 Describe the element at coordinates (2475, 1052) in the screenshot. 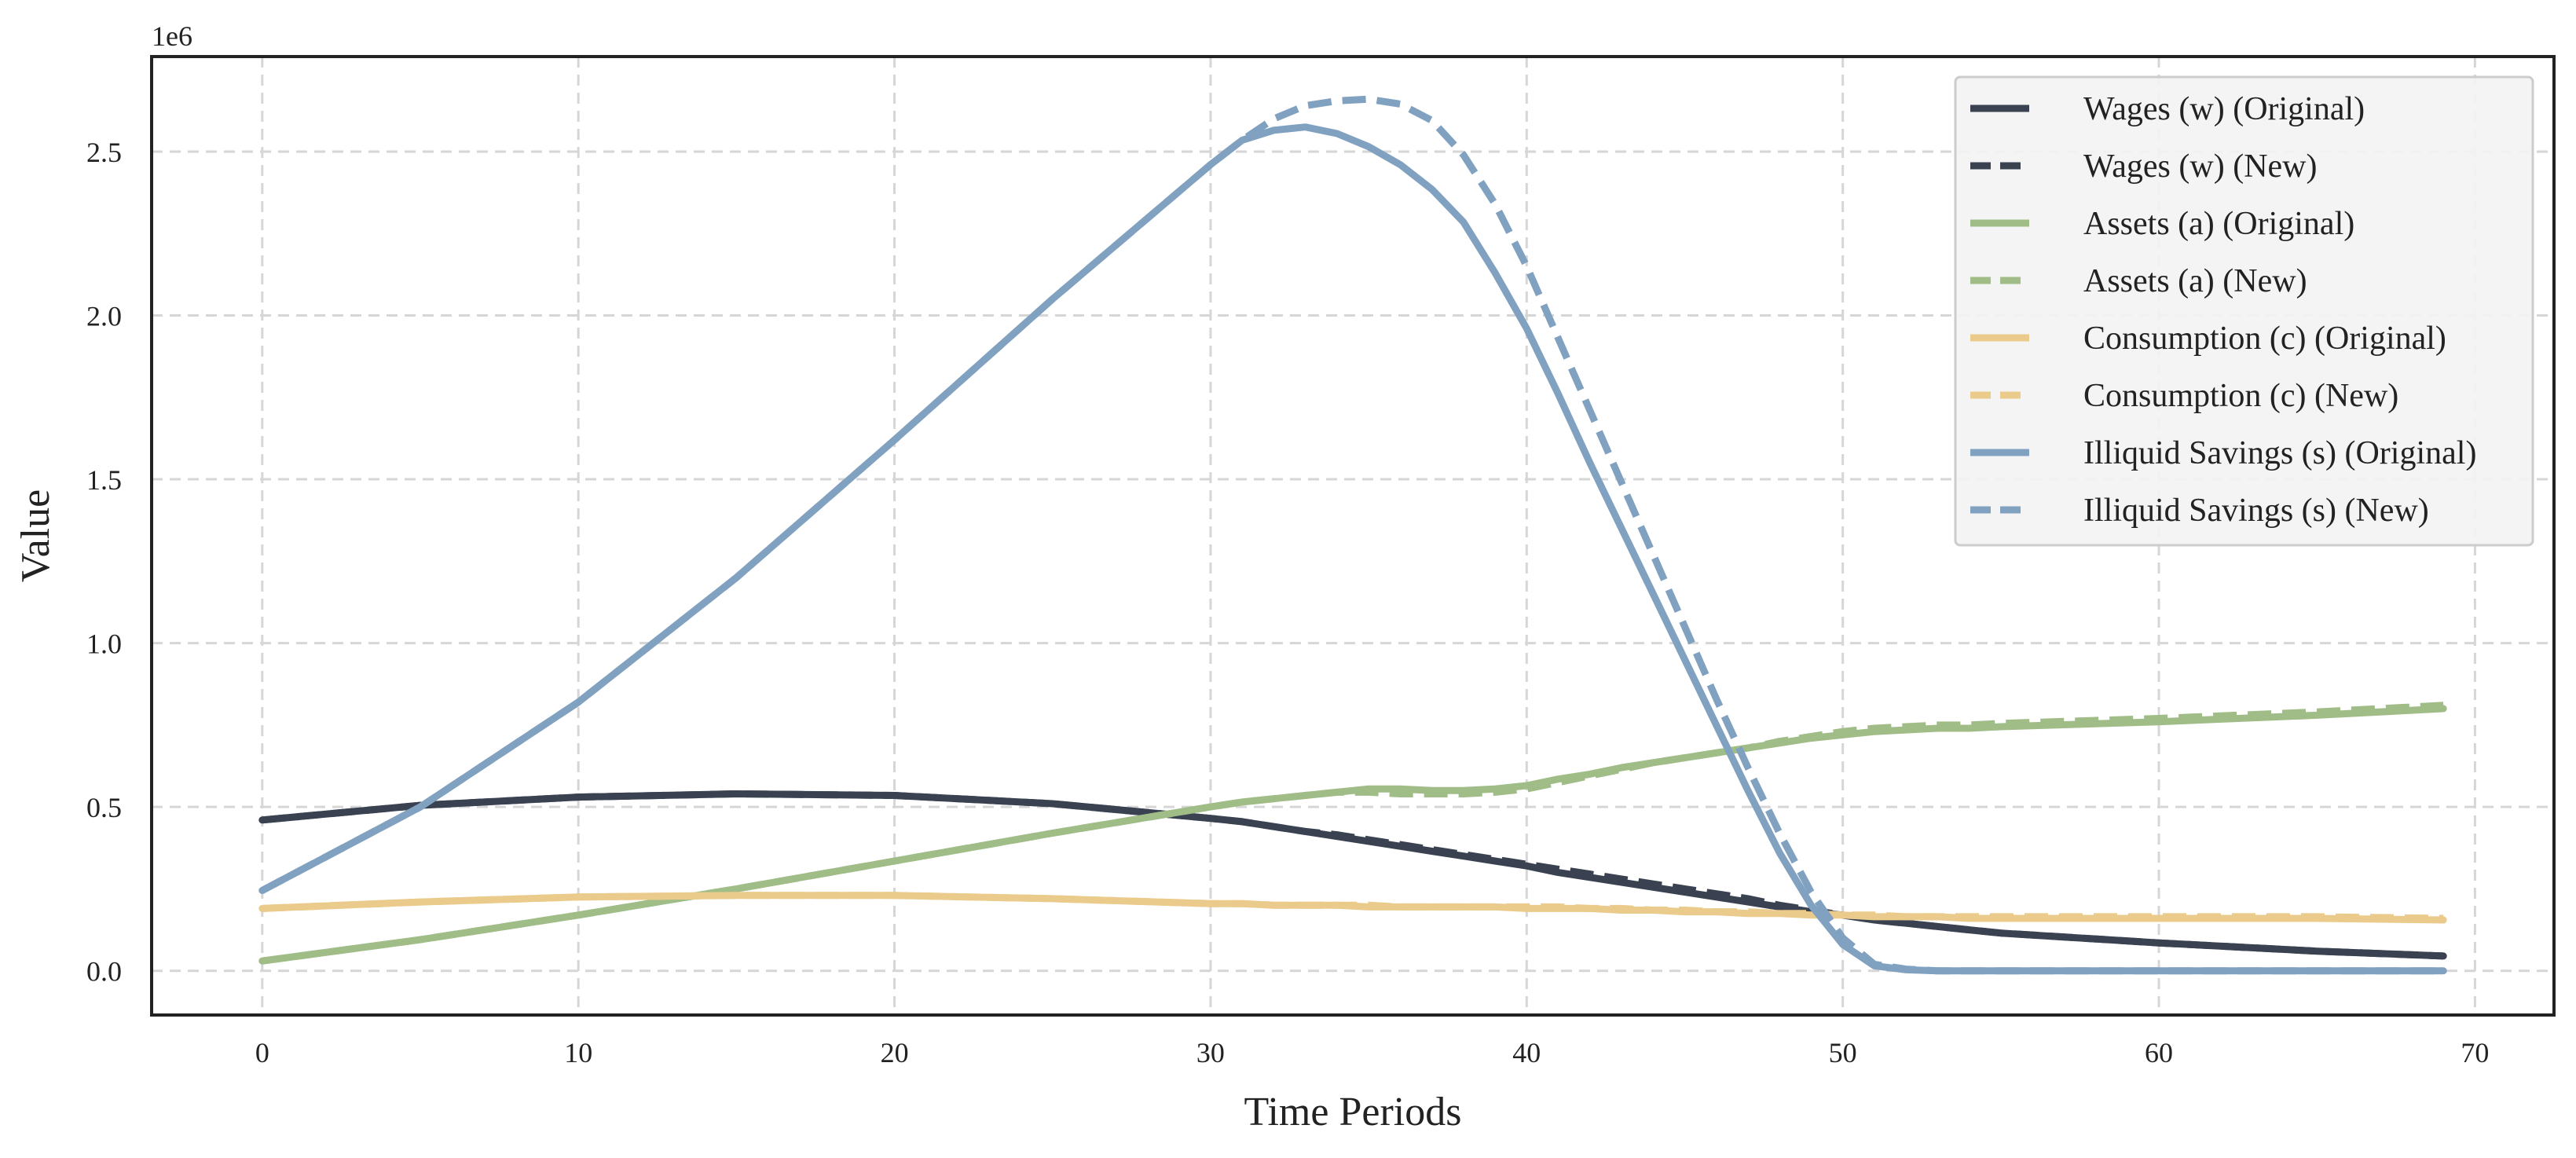

I see `x-tick-label: 70` at that location.